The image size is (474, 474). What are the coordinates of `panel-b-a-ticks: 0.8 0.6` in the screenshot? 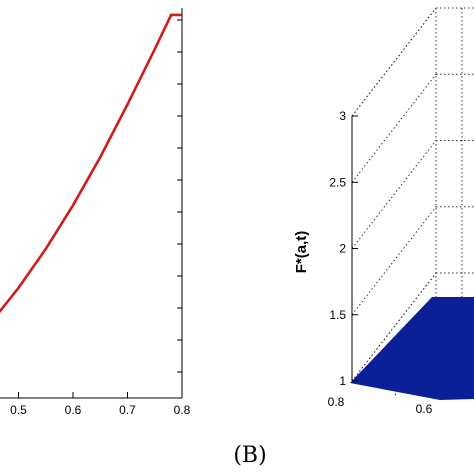 It's located at (380, 405).